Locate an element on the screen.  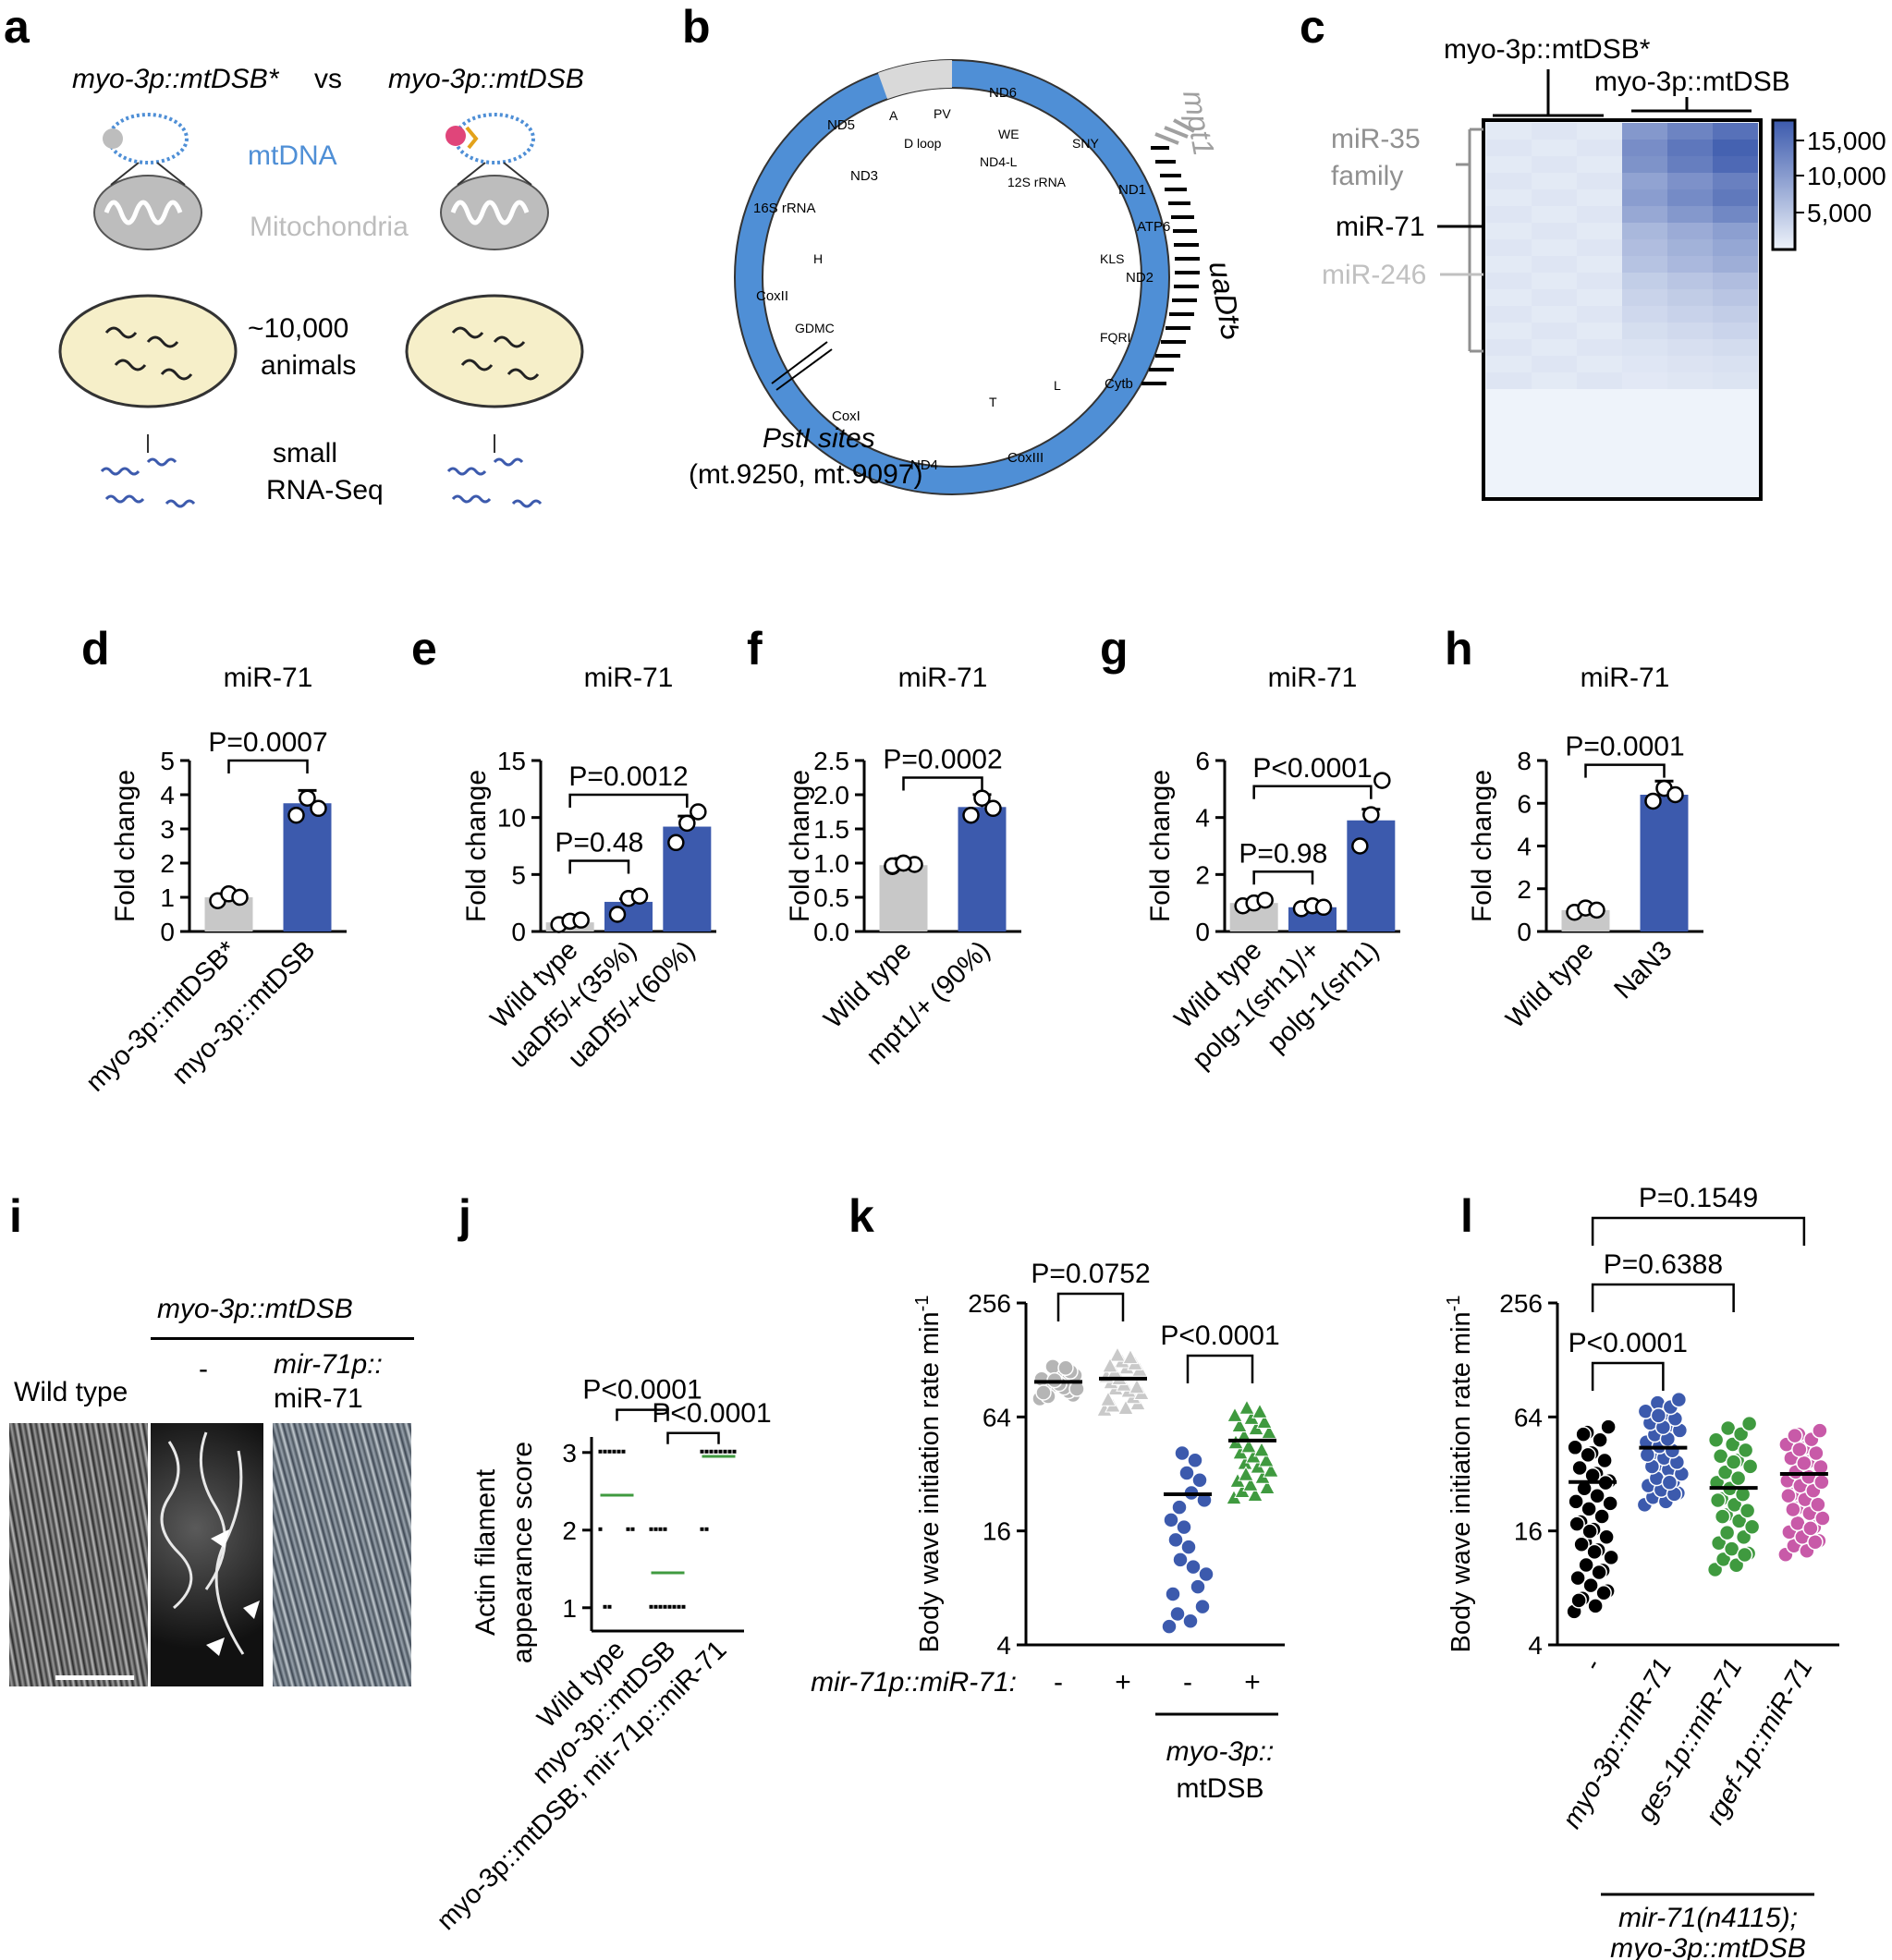
p-value: P=0.98 is located at coordinates (1283, 853).